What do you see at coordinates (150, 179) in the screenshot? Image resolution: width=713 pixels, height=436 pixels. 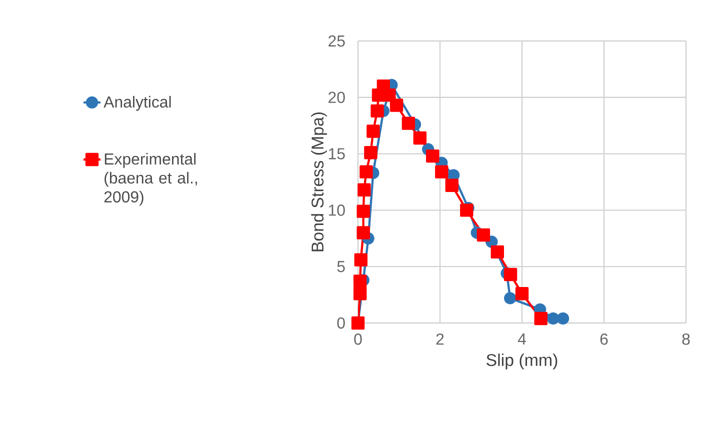 I see `legend-label: Experimental (baena et al., 2009)` at bounding box center [150, 179].